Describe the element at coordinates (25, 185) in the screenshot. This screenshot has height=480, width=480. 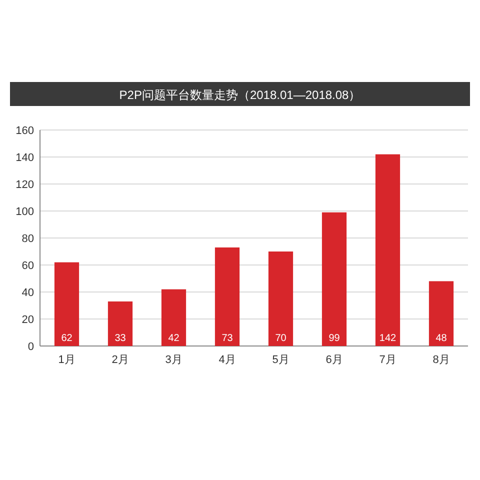
I see `y-tick-label: 120` at that location.